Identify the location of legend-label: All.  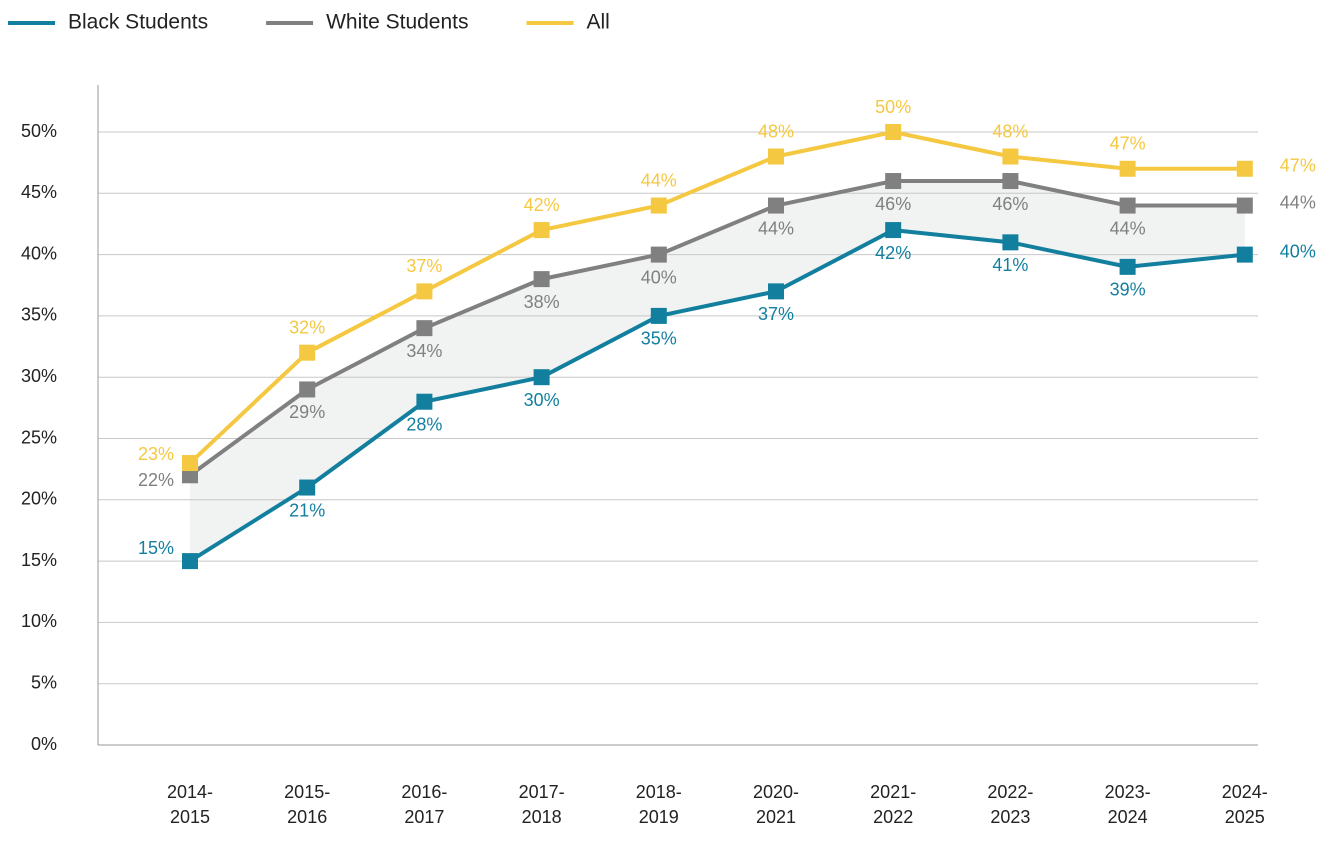
(598, 22).